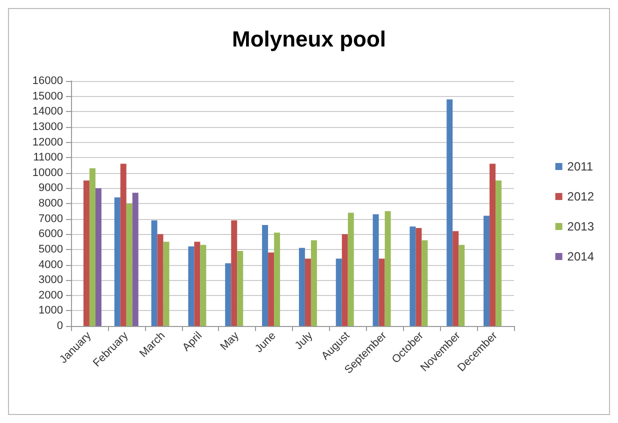 The width and height of the screenshot is (618, 423). I want to click on y-tick-label: 8000, so click(50, 204).